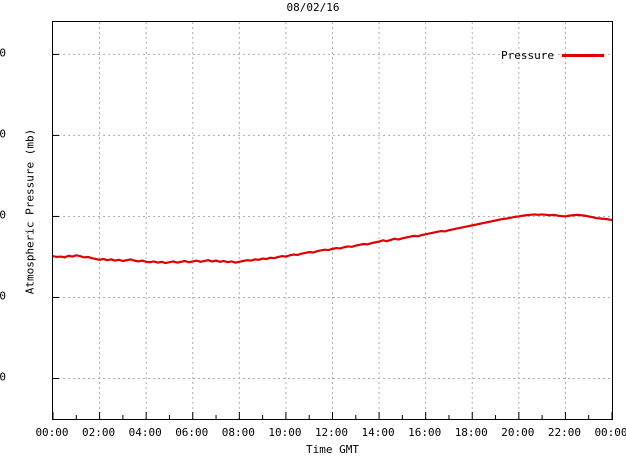 This screenshot has height=459, width=626. Describe the element at coordinates (3, 296) in the screenshot. I see `y-tick-label: 1020` at that location.